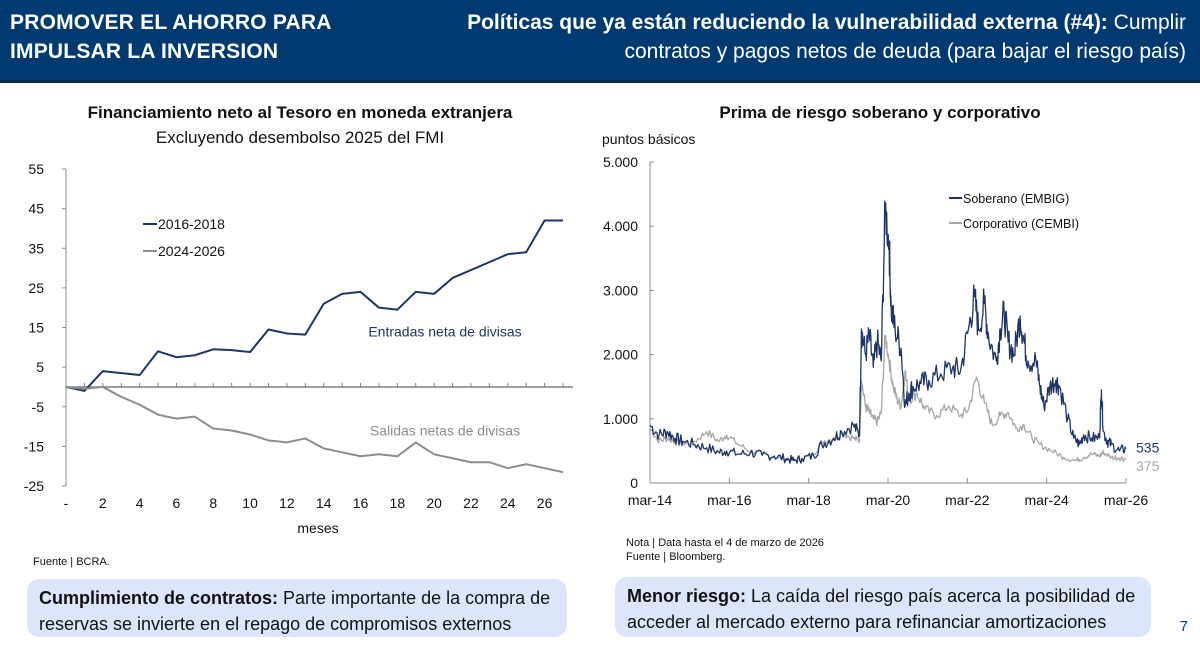  What do you see at coordinates (314, 429) in the screenshot?
I see `series-line-2024-2026` at bounding box center [314, 429].